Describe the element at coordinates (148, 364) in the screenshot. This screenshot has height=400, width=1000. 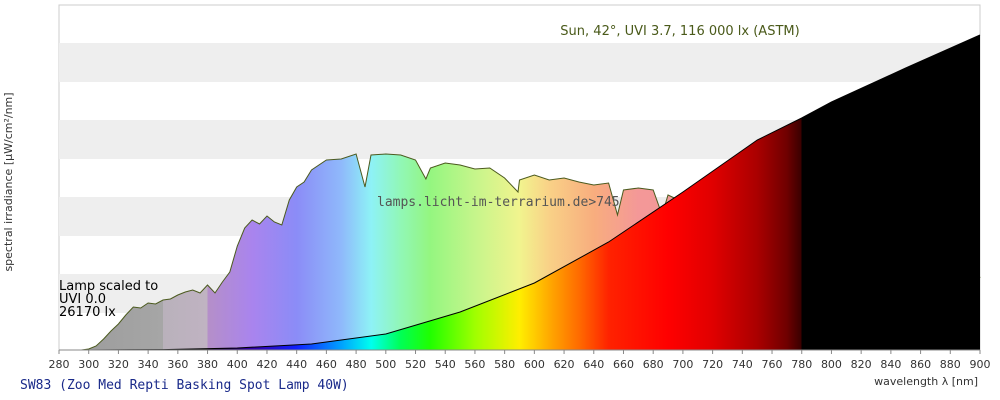
I see `x-tick-label: 340` at that location.